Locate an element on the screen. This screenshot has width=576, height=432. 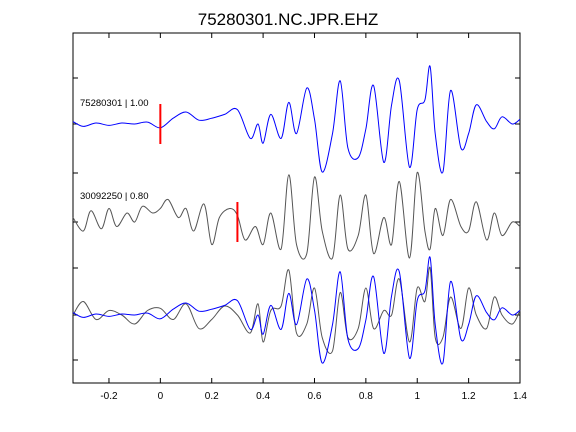
x-tick-label: 0.2 is located at coordinates (212, 396).